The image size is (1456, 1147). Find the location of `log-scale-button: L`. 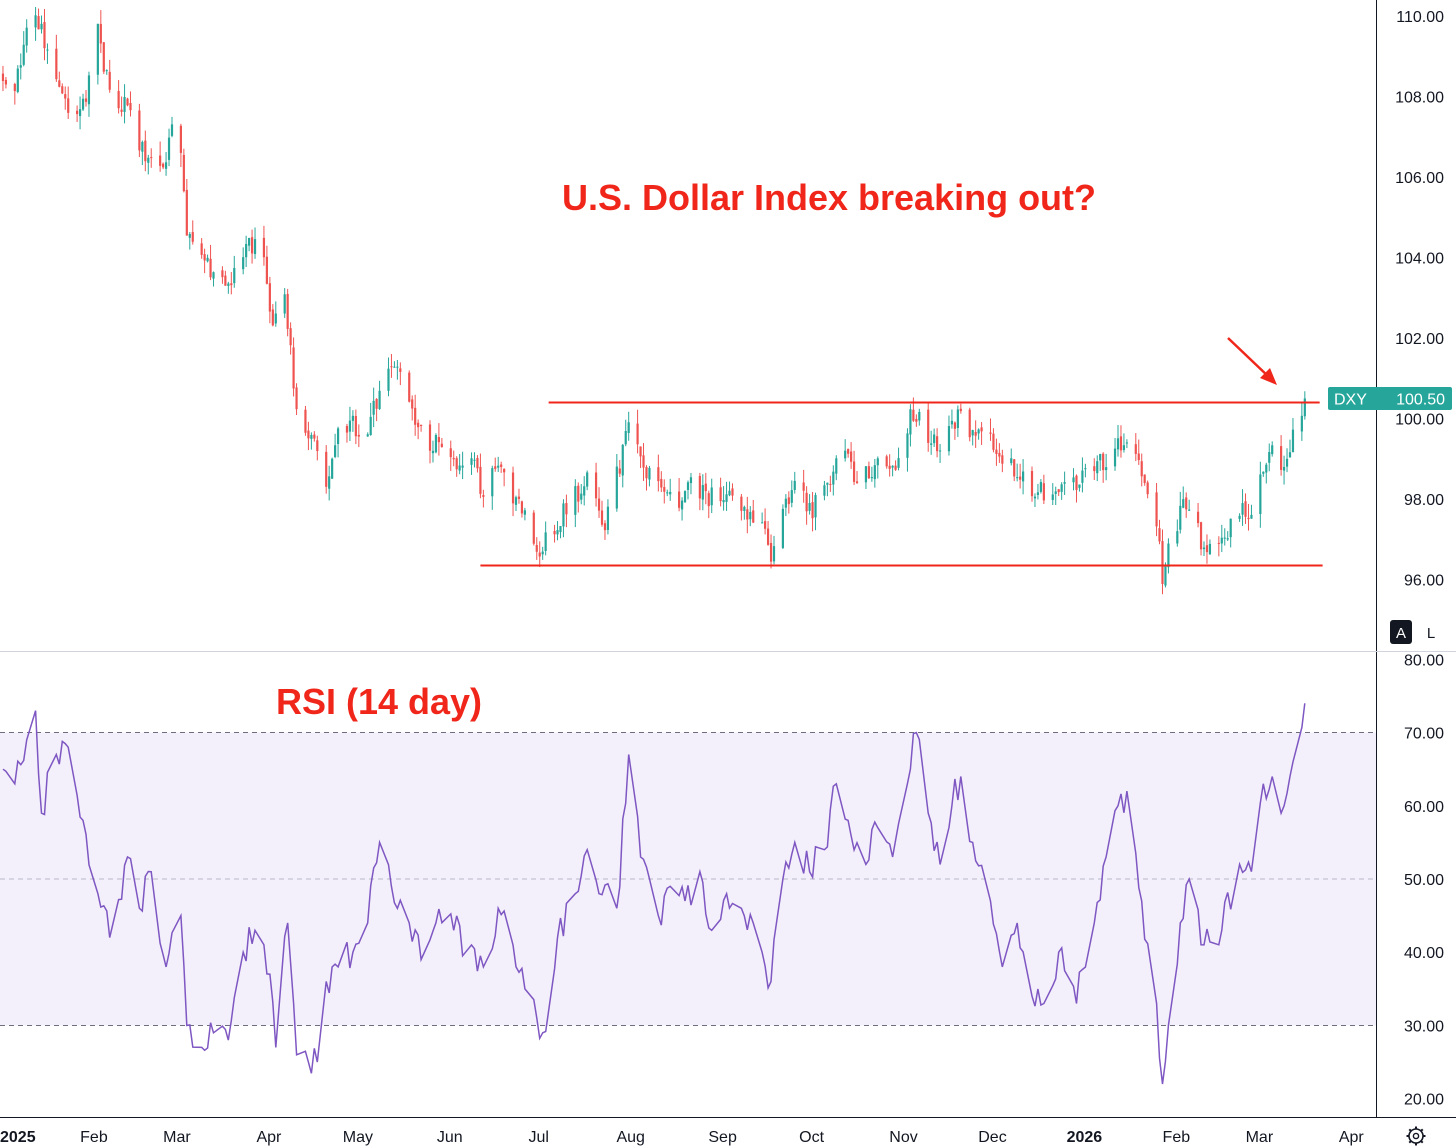

log-scale-button: L is located at coordinates (1431, 632).